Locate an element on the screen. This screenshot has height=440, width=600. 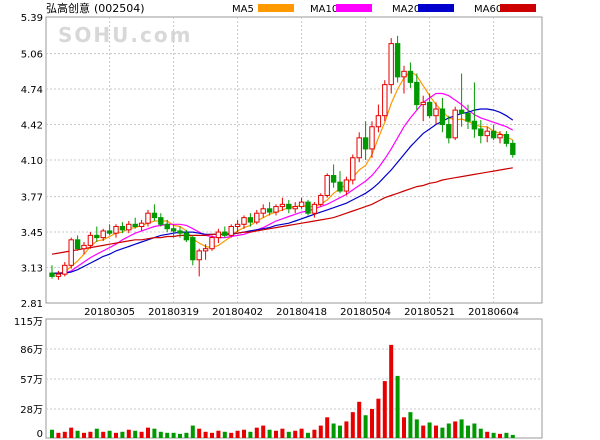
price-tick-label: 4.10 is located at coordinates (32, 161).